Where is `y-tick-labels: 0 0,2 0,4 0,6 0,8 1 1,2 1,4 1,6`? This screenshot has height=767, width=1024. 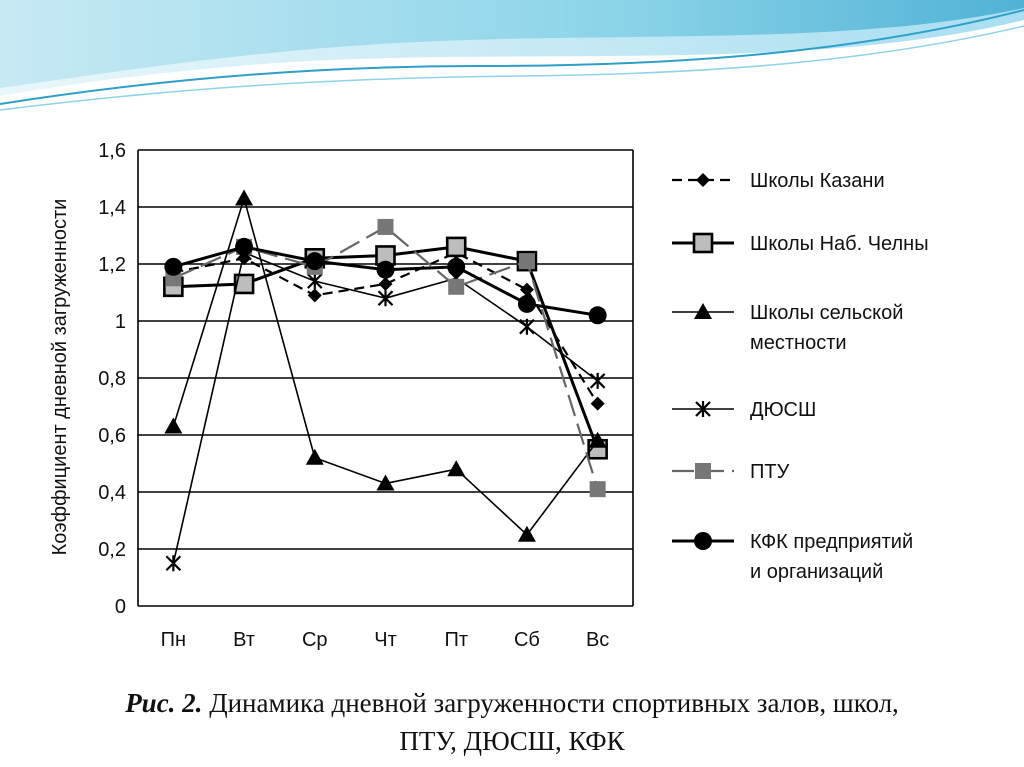 y-tick-labels: 0 0,2 0,4 0,6 0,8 1 1,2 1,4 1,6 is located at coordinates (112, 379).